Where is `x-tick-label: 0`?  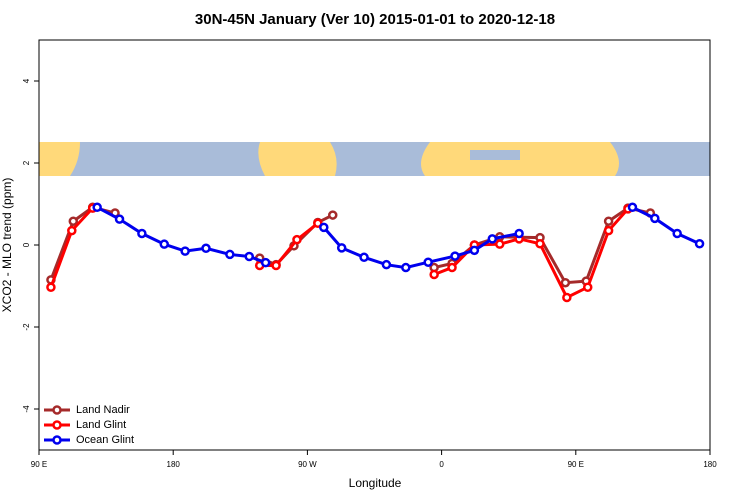
x-tick-label: 0 is located at coordinates (441, 464).